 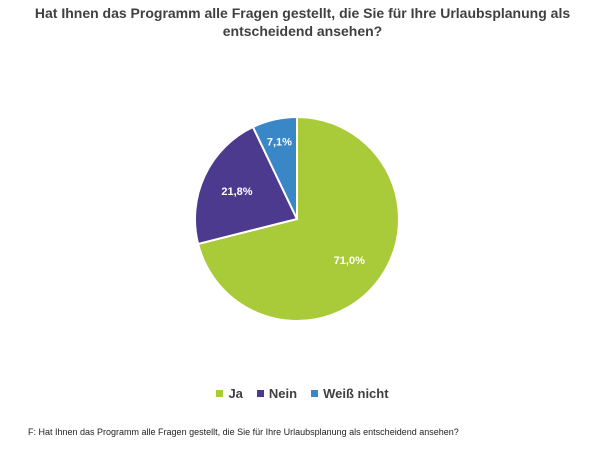 I want to click on legend-item-weiss-nicht: Weiß nicht, so click(x=350, y=393).